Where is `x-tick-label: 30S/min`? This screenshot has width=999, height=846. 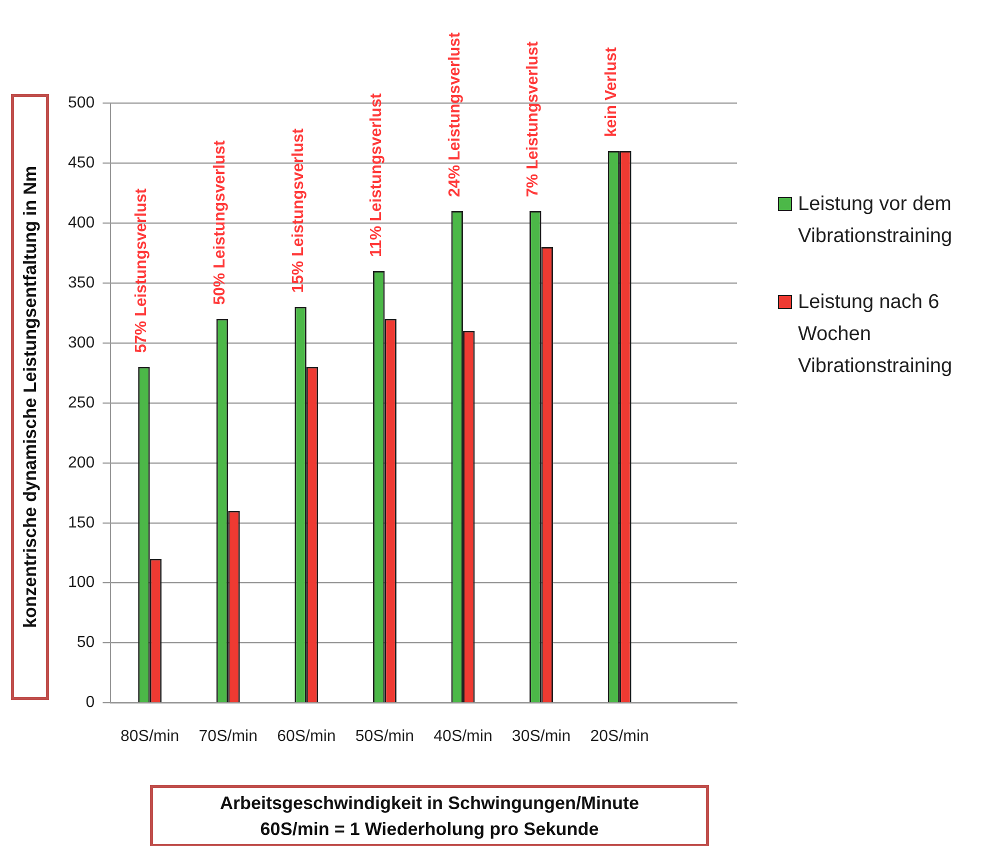
x-tick-label: 30S/min is located at coordinates (541, 736).